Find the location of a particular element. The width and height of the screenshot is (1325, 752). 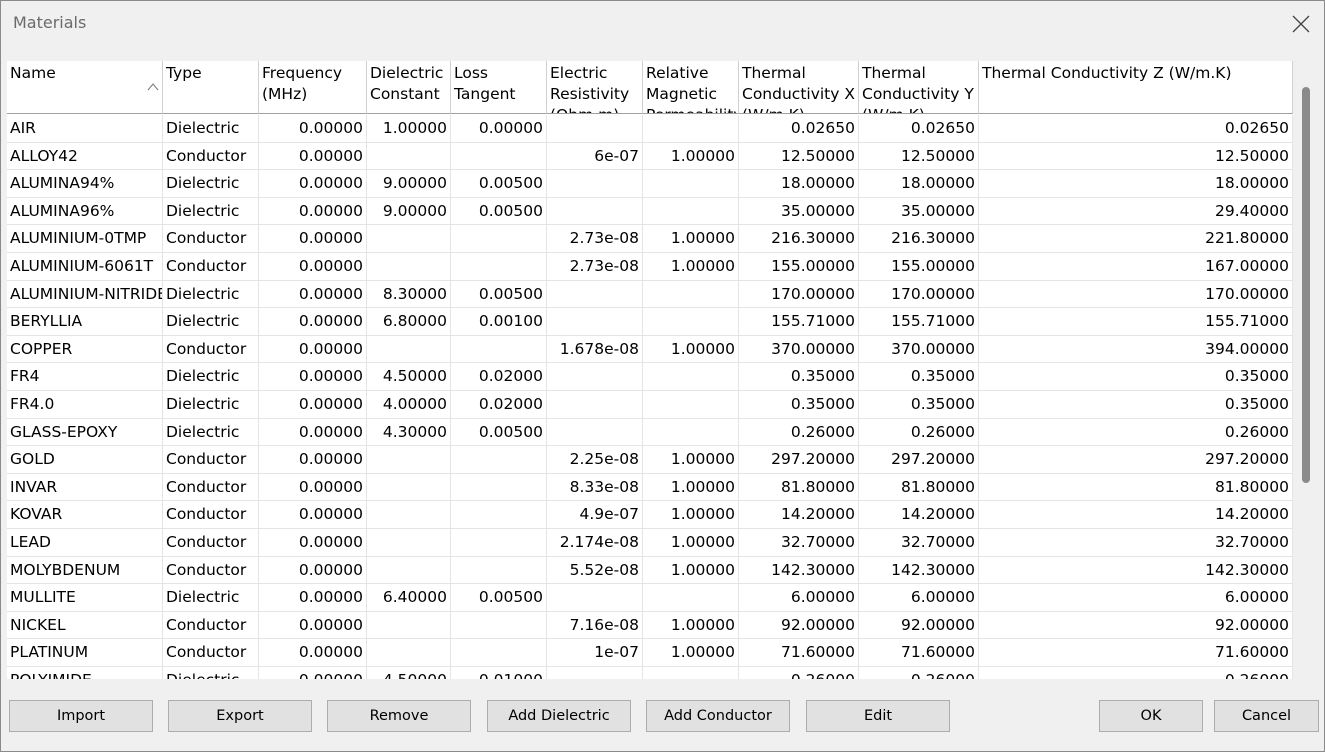

button: Cancel is located at coordinates (1266, 716).